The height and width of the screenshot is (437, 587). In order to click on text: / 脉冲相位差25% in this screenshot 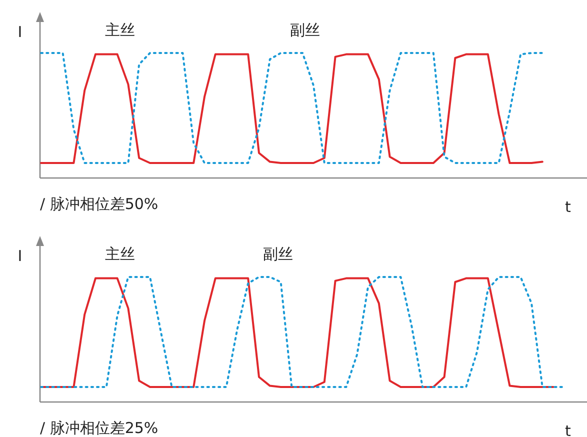, I will do `click(99, 428)`.